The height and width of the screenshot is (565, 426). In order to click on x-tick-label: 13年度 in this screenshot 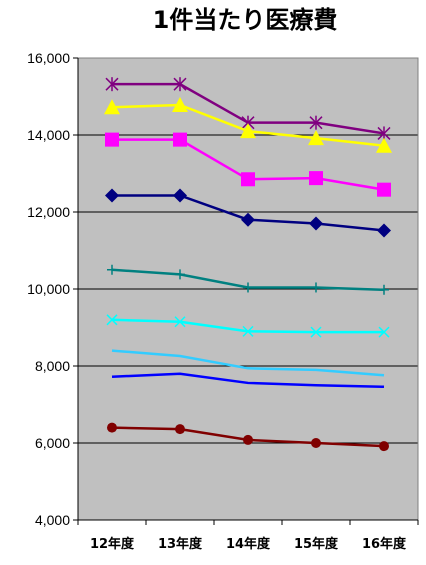, I will do `click(180, 544)`.